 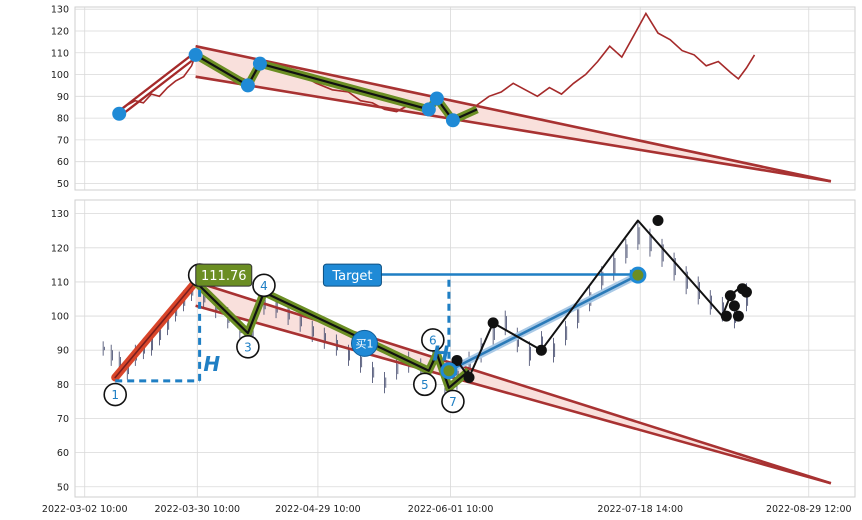 I want to click on target-path-inner, so click(x=543, y=322).